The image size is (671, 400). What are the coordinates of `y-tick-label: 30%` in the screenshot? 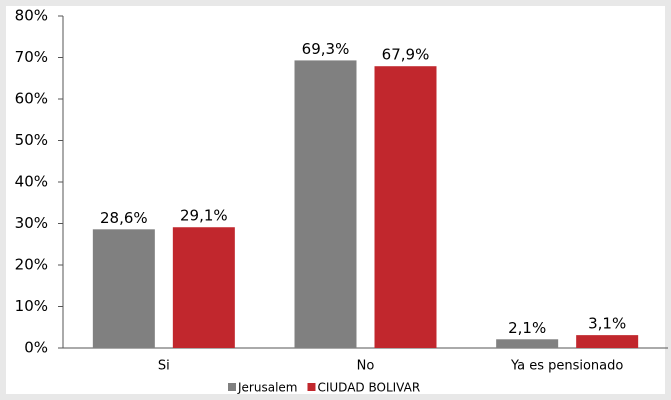 It's located at (31, 223).